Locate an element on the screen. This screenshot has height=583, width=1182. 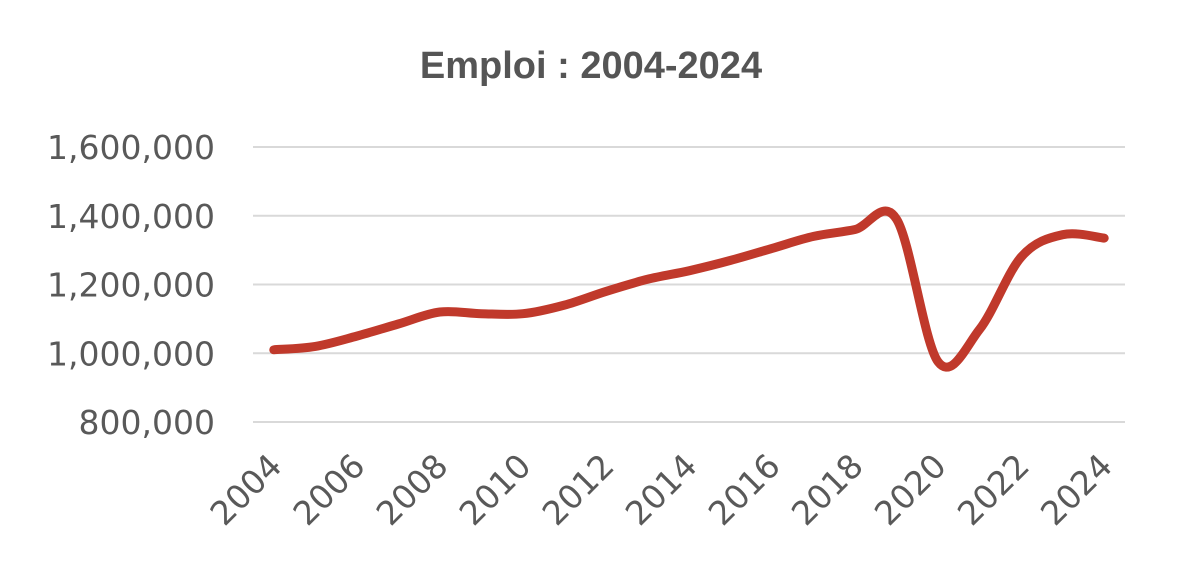
x-tick-label: 2016 is located at coordinates (744, 489).